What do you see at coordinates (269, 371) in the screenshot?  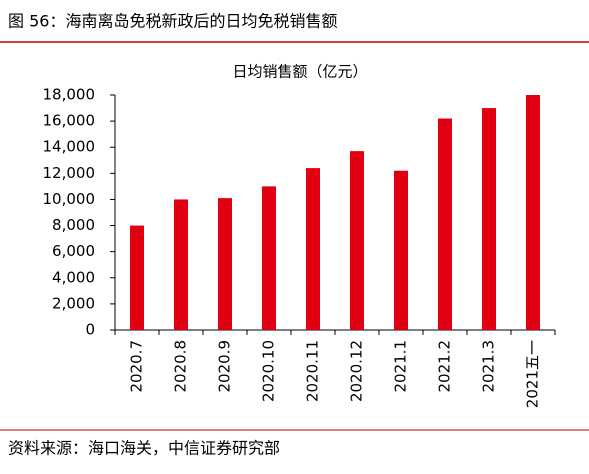 I see `x-tick-label: 2020.10` at bounding box center [269, 371].